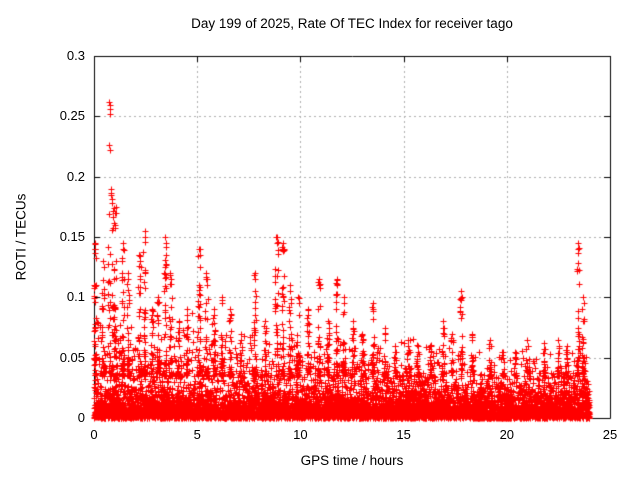 Image resolution: width=640 pixels, height=480 pixels. What do you see at coordinates (403, 434) in the screenshot?
I see `x-tick-label: 15` at bounding box center [403, 434].